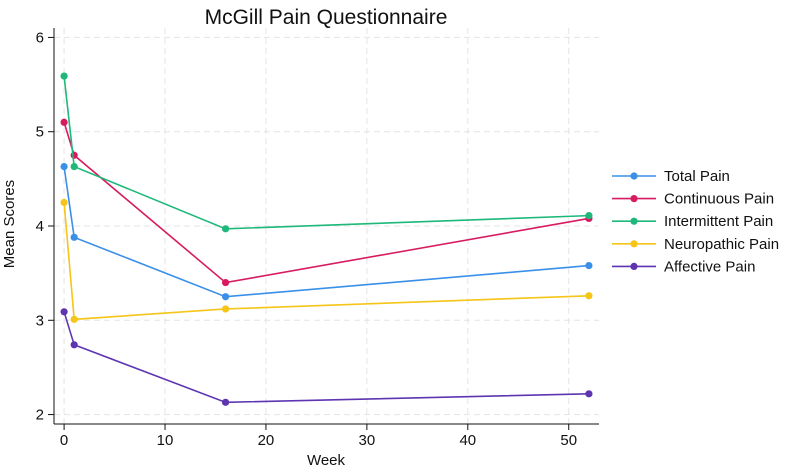 The image size is (800, 473). I want to click on legend-item: Neuropathic Pain, so click(695, 244).